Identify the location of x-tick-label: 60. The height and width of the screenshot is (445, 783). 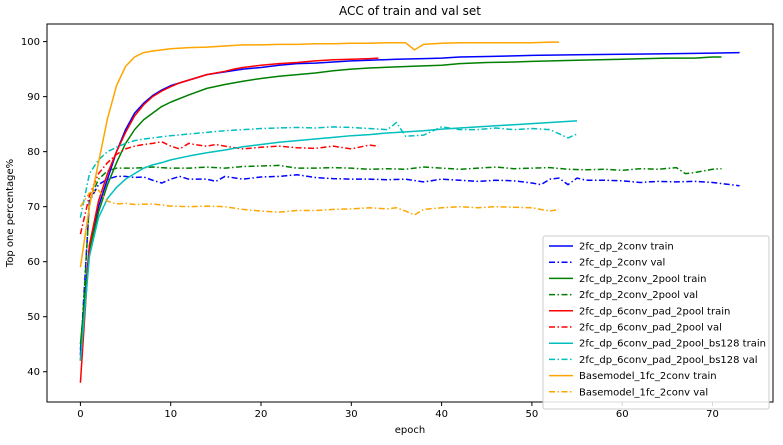
(622, 414).